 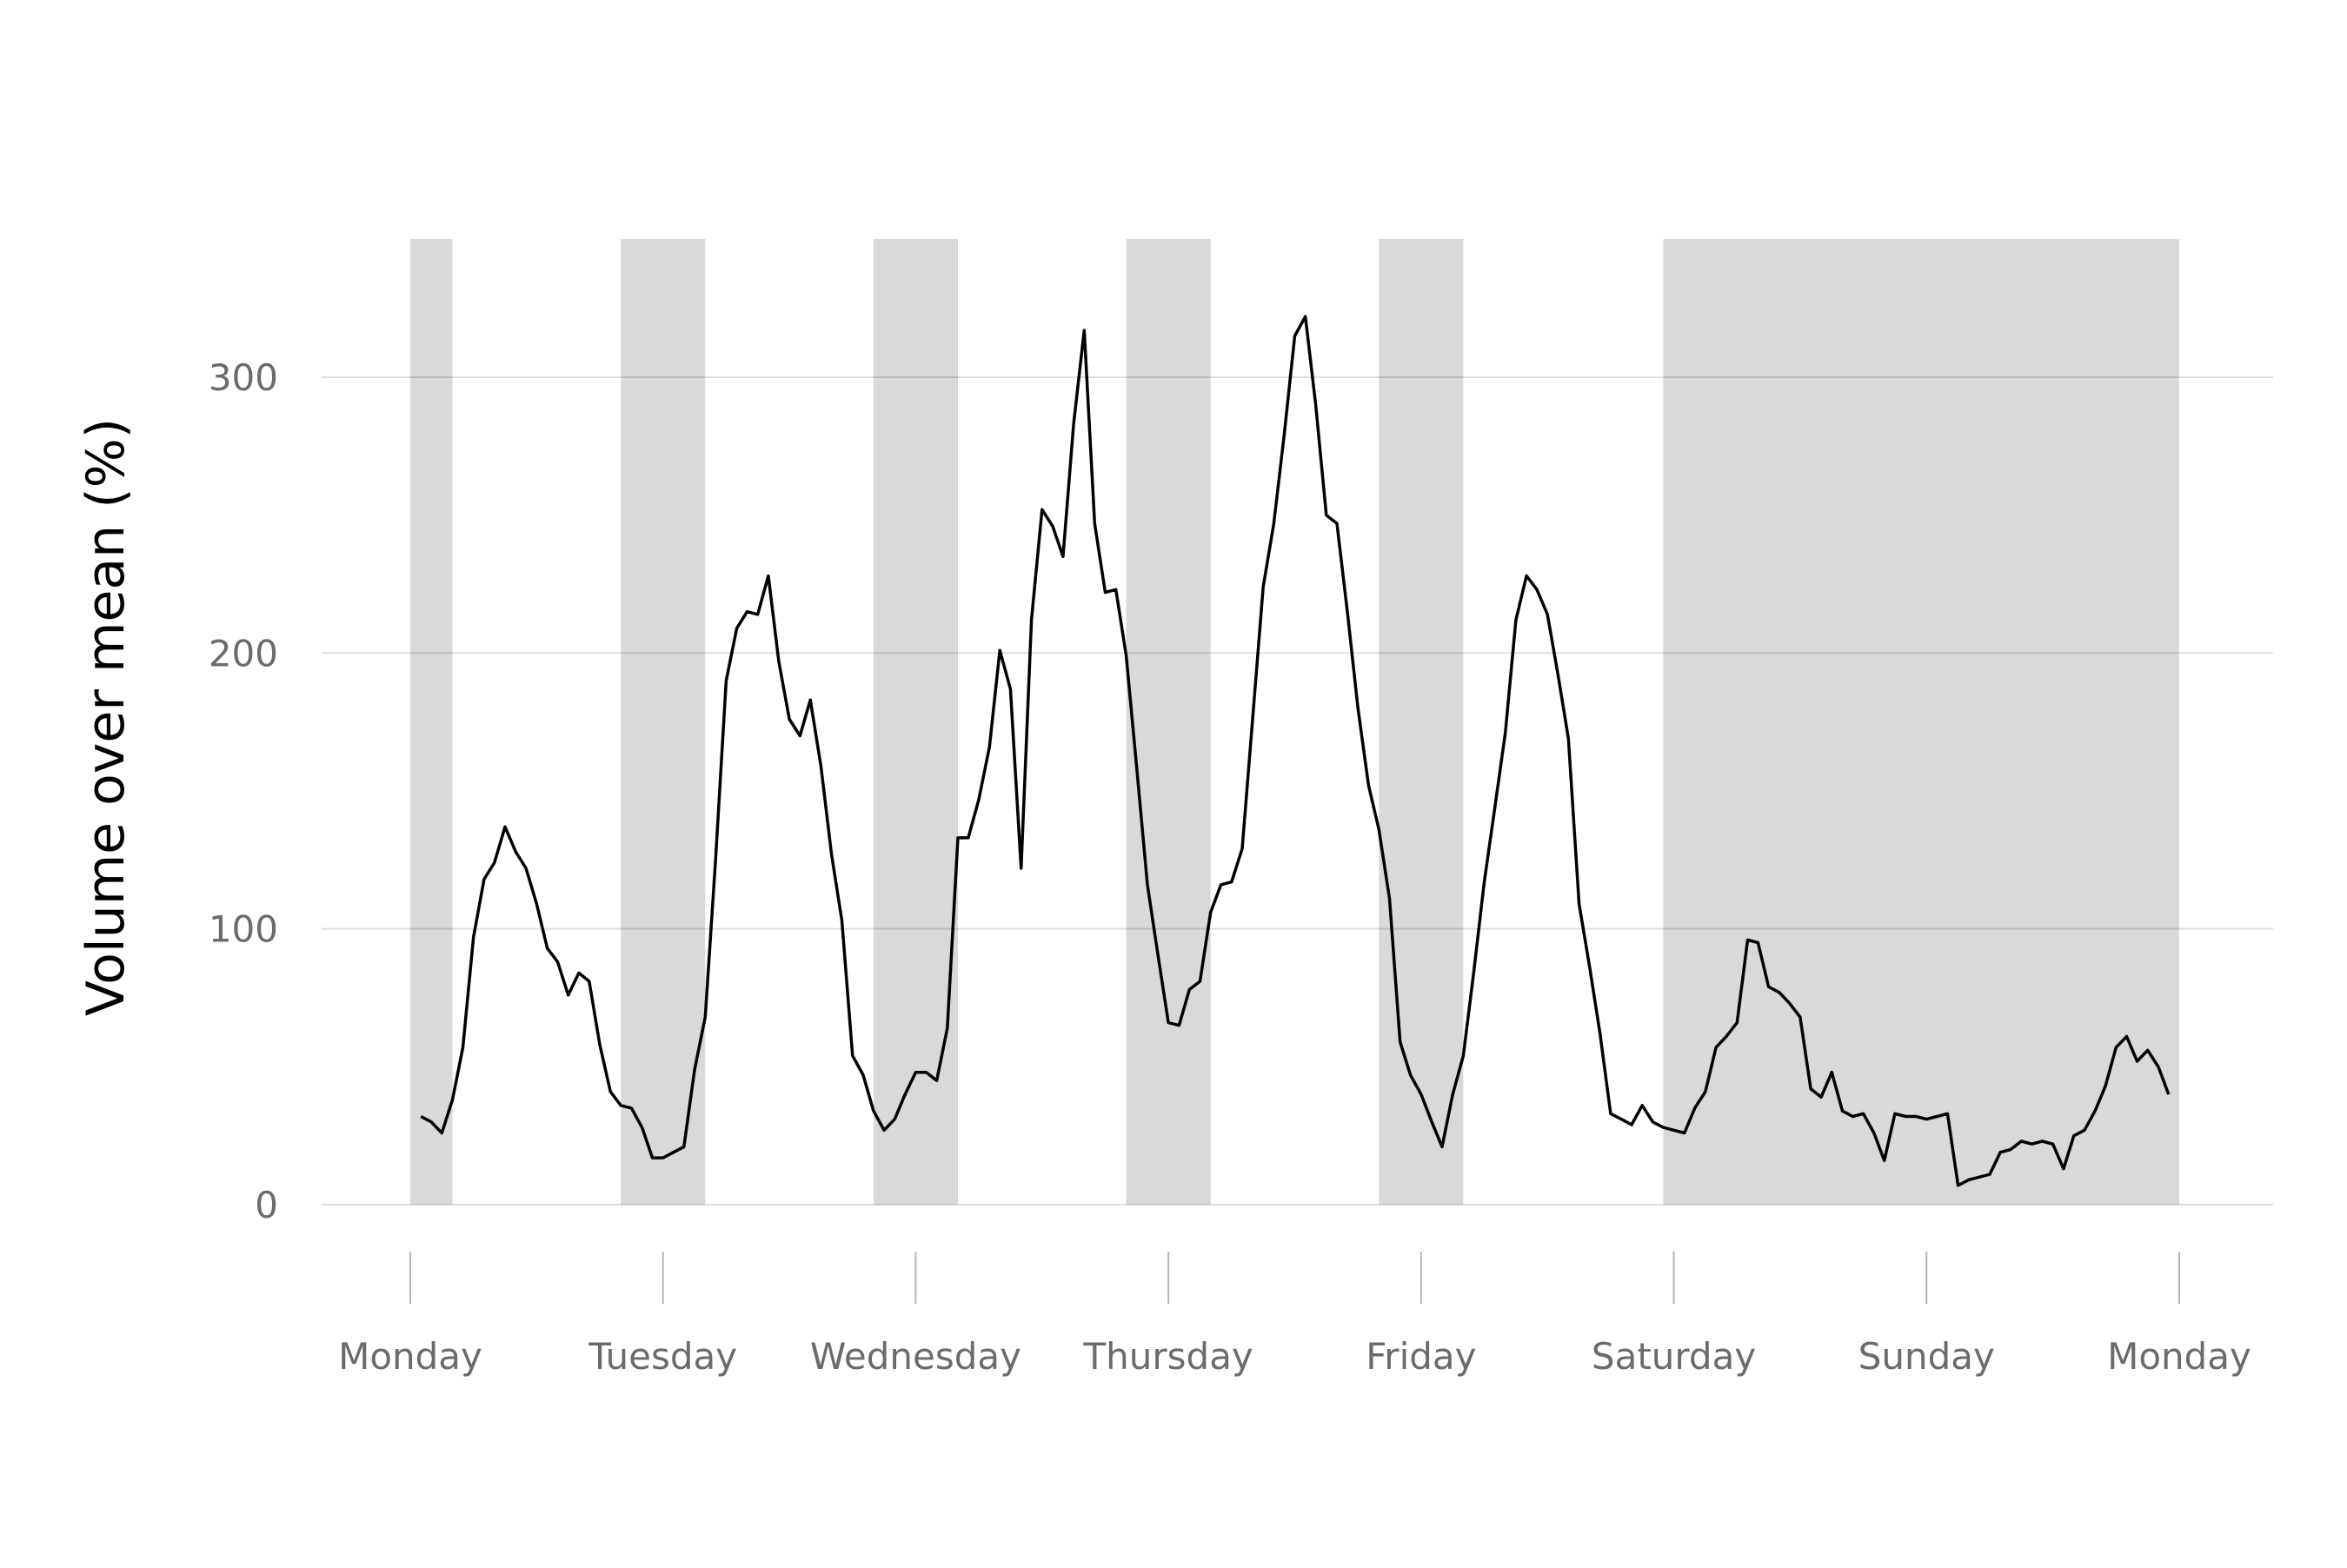 What do you see at coordinates (1167, 1356) in the screenshot?
I see `x-tick-label: Thursday` at bounding box center [1167, 1356].